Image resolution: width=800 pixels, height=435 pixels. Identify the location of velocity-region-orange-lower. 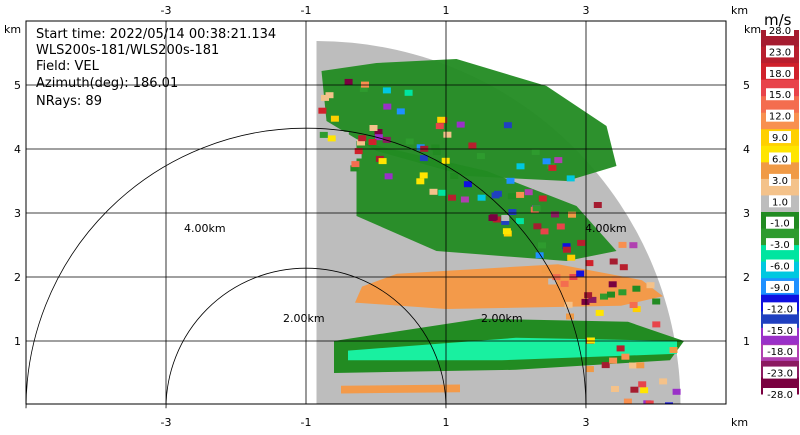
(400, 389).